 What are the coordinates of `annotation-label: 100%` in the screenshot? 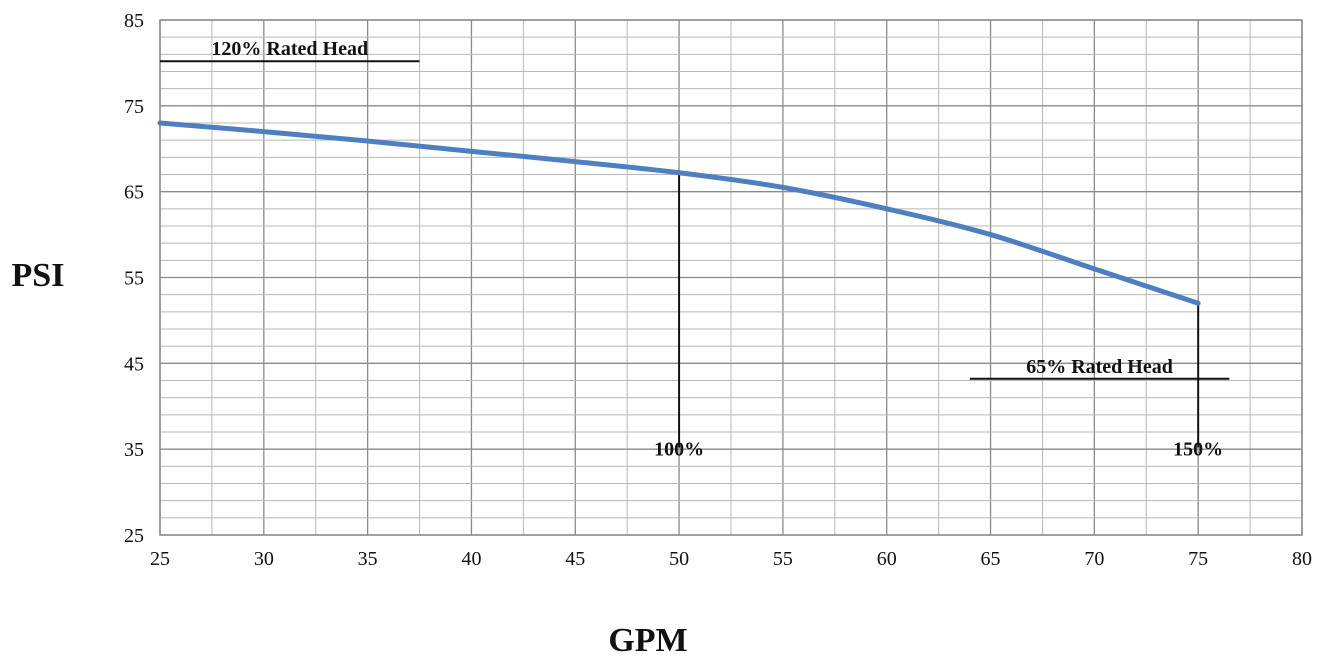 It's located at (679, 449).